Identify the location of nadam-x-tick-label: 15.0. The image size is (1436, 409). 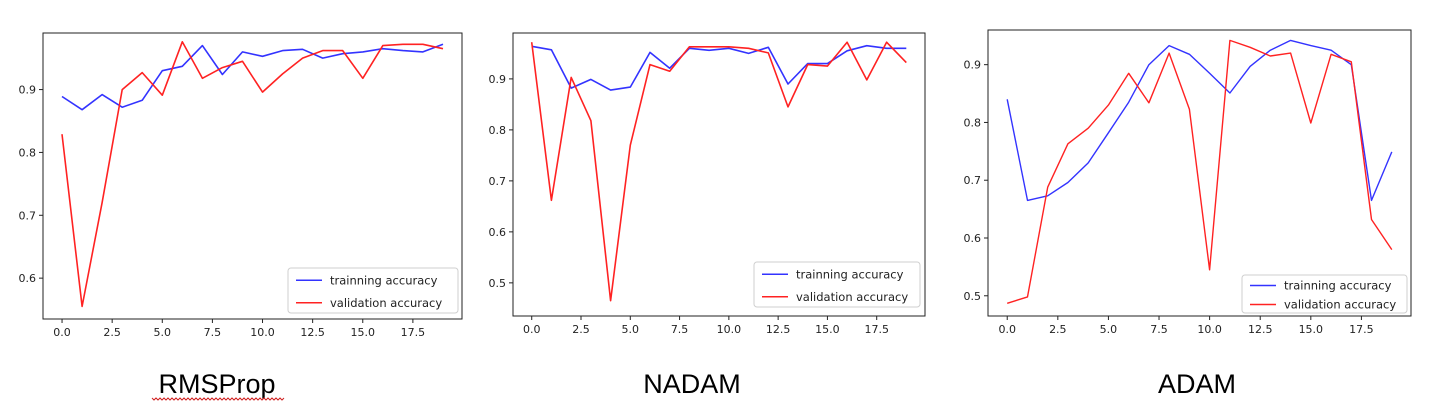
(827, 329).